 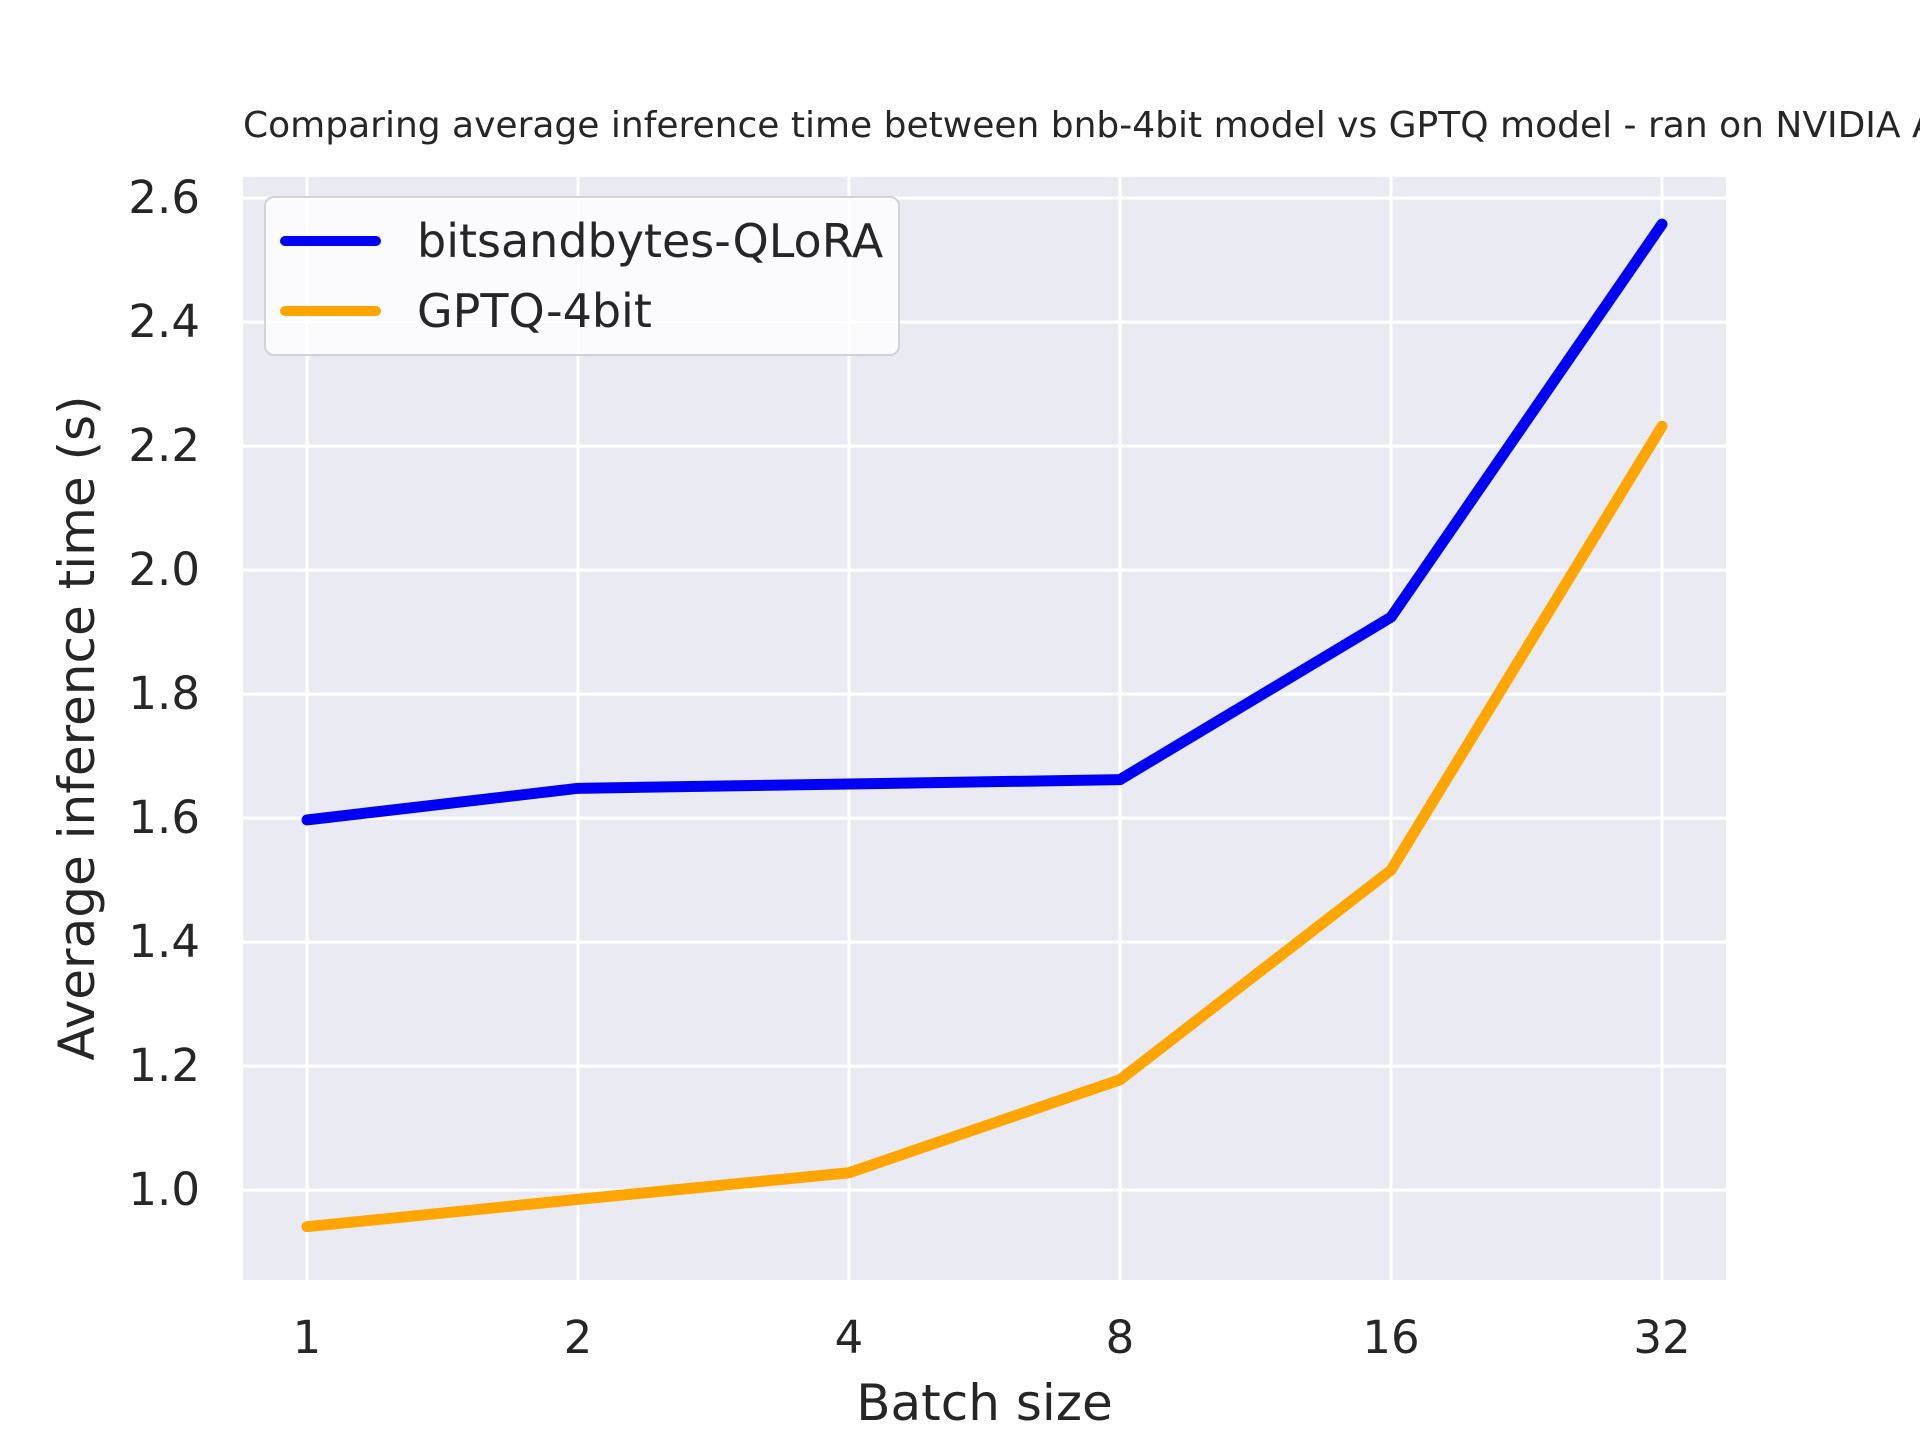 What do you see at coordinates (164, 942) in the screenshot?
I see `y-tick-label: 1.4` at bounding box center [164, 942].